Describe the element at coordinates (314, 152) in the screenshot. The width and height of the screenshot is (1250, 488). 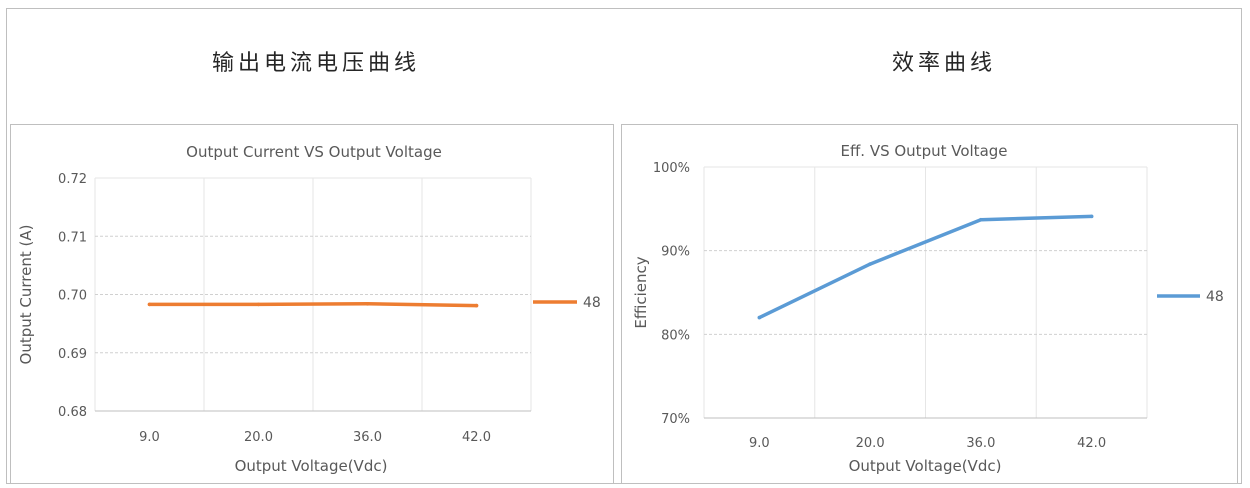
I see `chart-title: Output Current VS Output Voltage` at that location.